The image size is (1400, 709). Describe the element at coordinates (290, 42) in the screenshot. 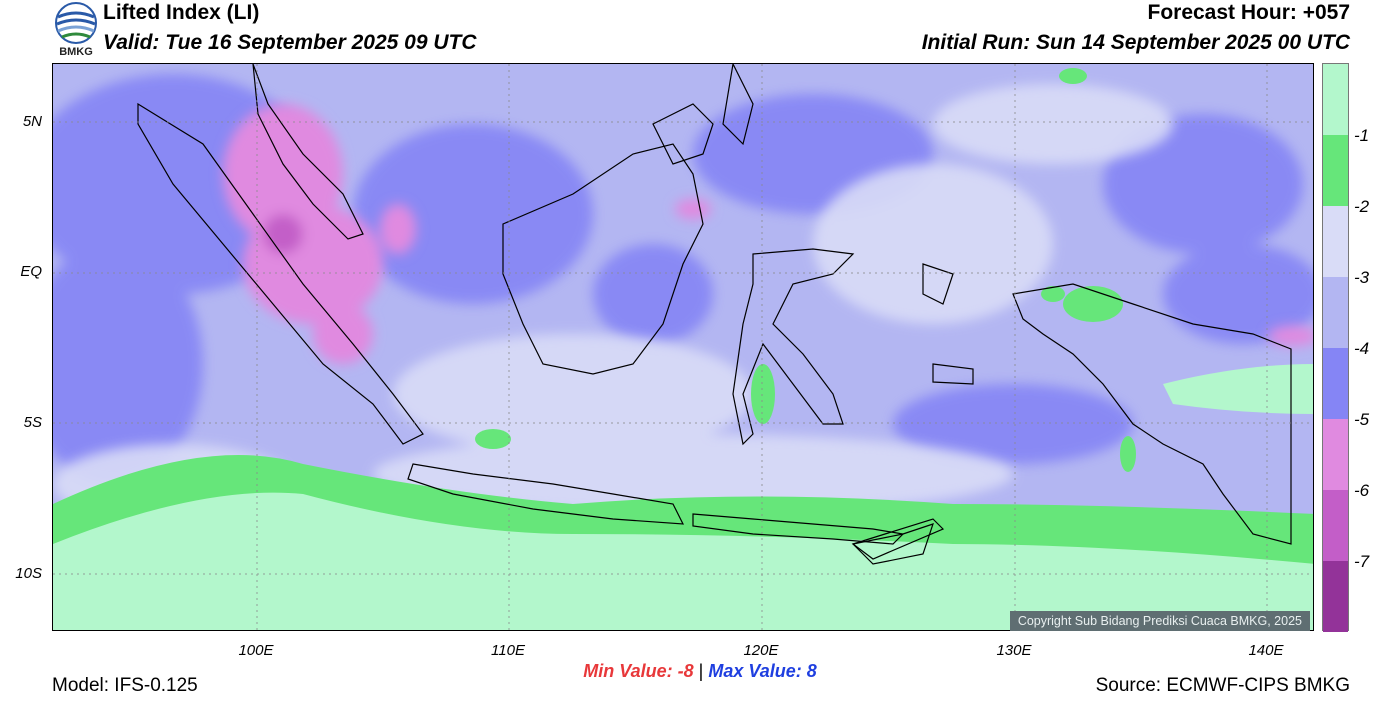

I see `valid-time: Valid: Tue 16 September 2025 09 UTC` at that location.